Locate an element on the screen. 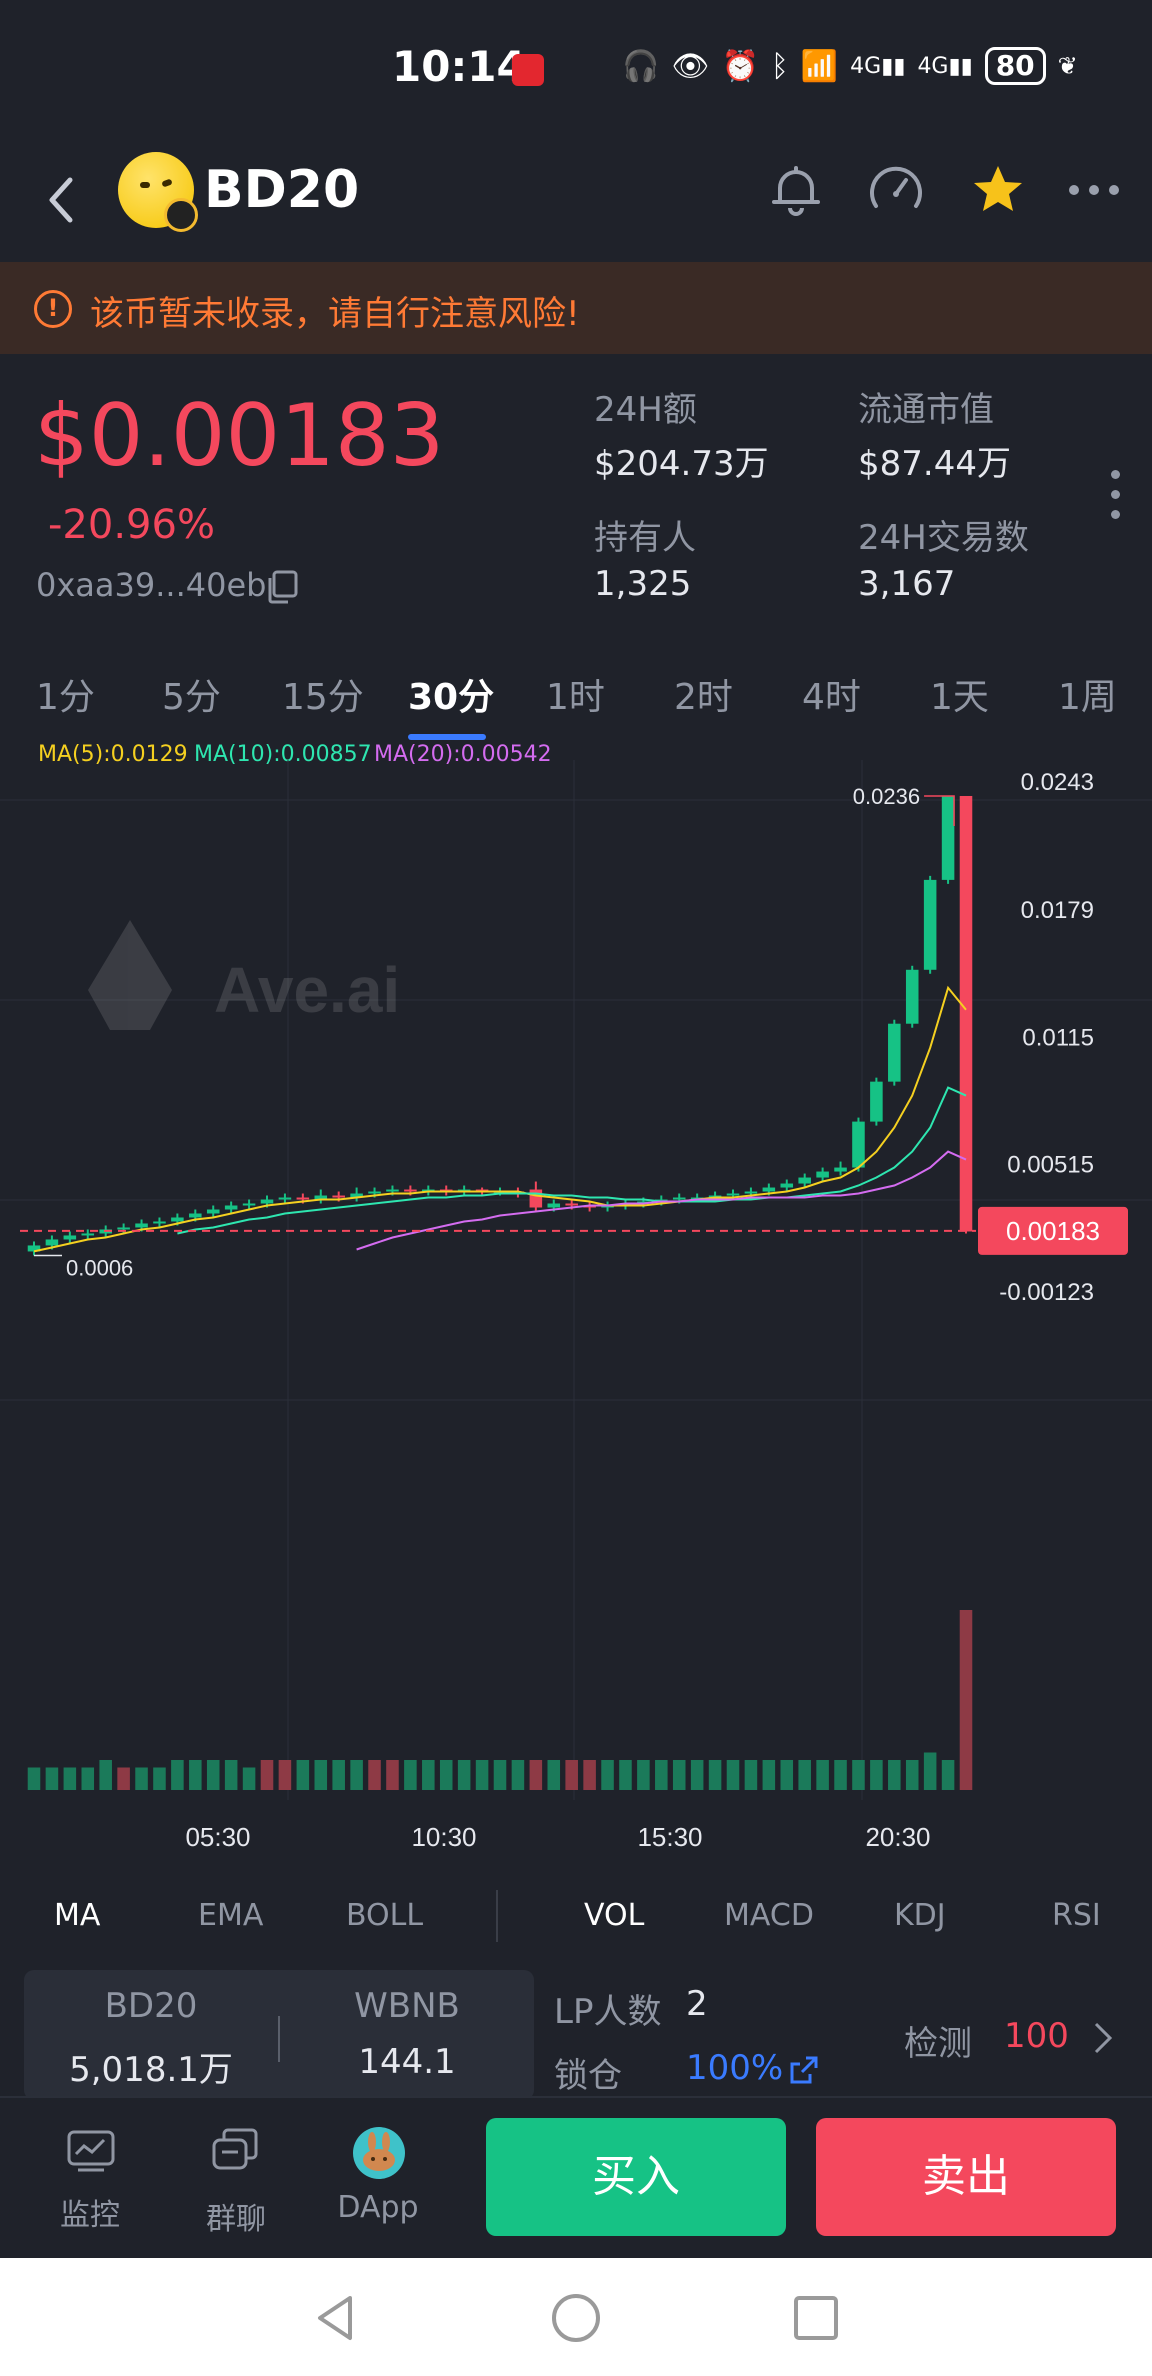  tab-1d: 1天 is located at coordinates (959, 697).